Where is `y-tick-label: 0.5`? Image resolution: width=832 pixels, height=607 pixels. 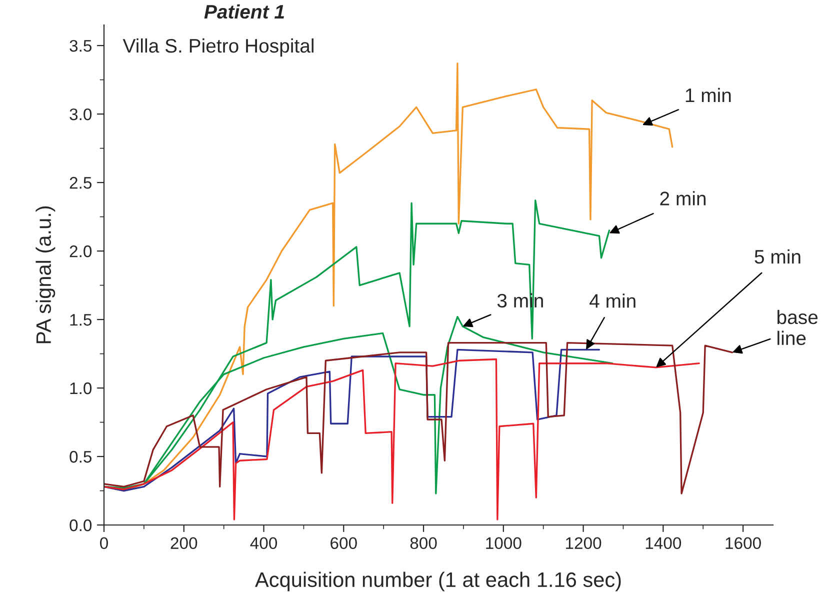 y-tick-label: 0.5 is located at coordinates (81, 456).